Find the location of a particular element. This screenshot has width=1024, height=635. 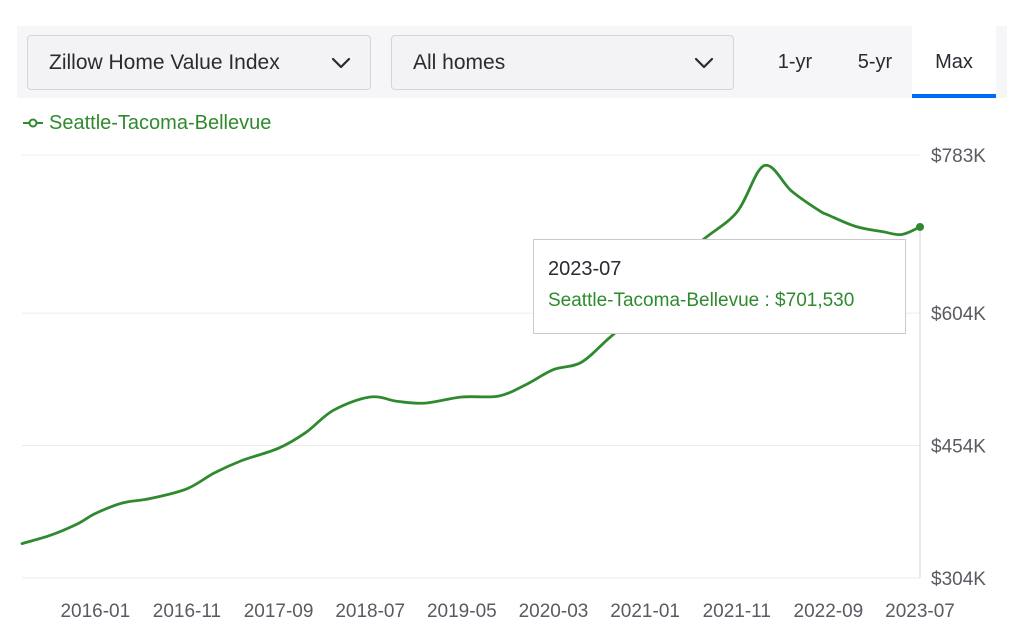

x-tick-label: 2017-09 is located at coordinates (279, 611).